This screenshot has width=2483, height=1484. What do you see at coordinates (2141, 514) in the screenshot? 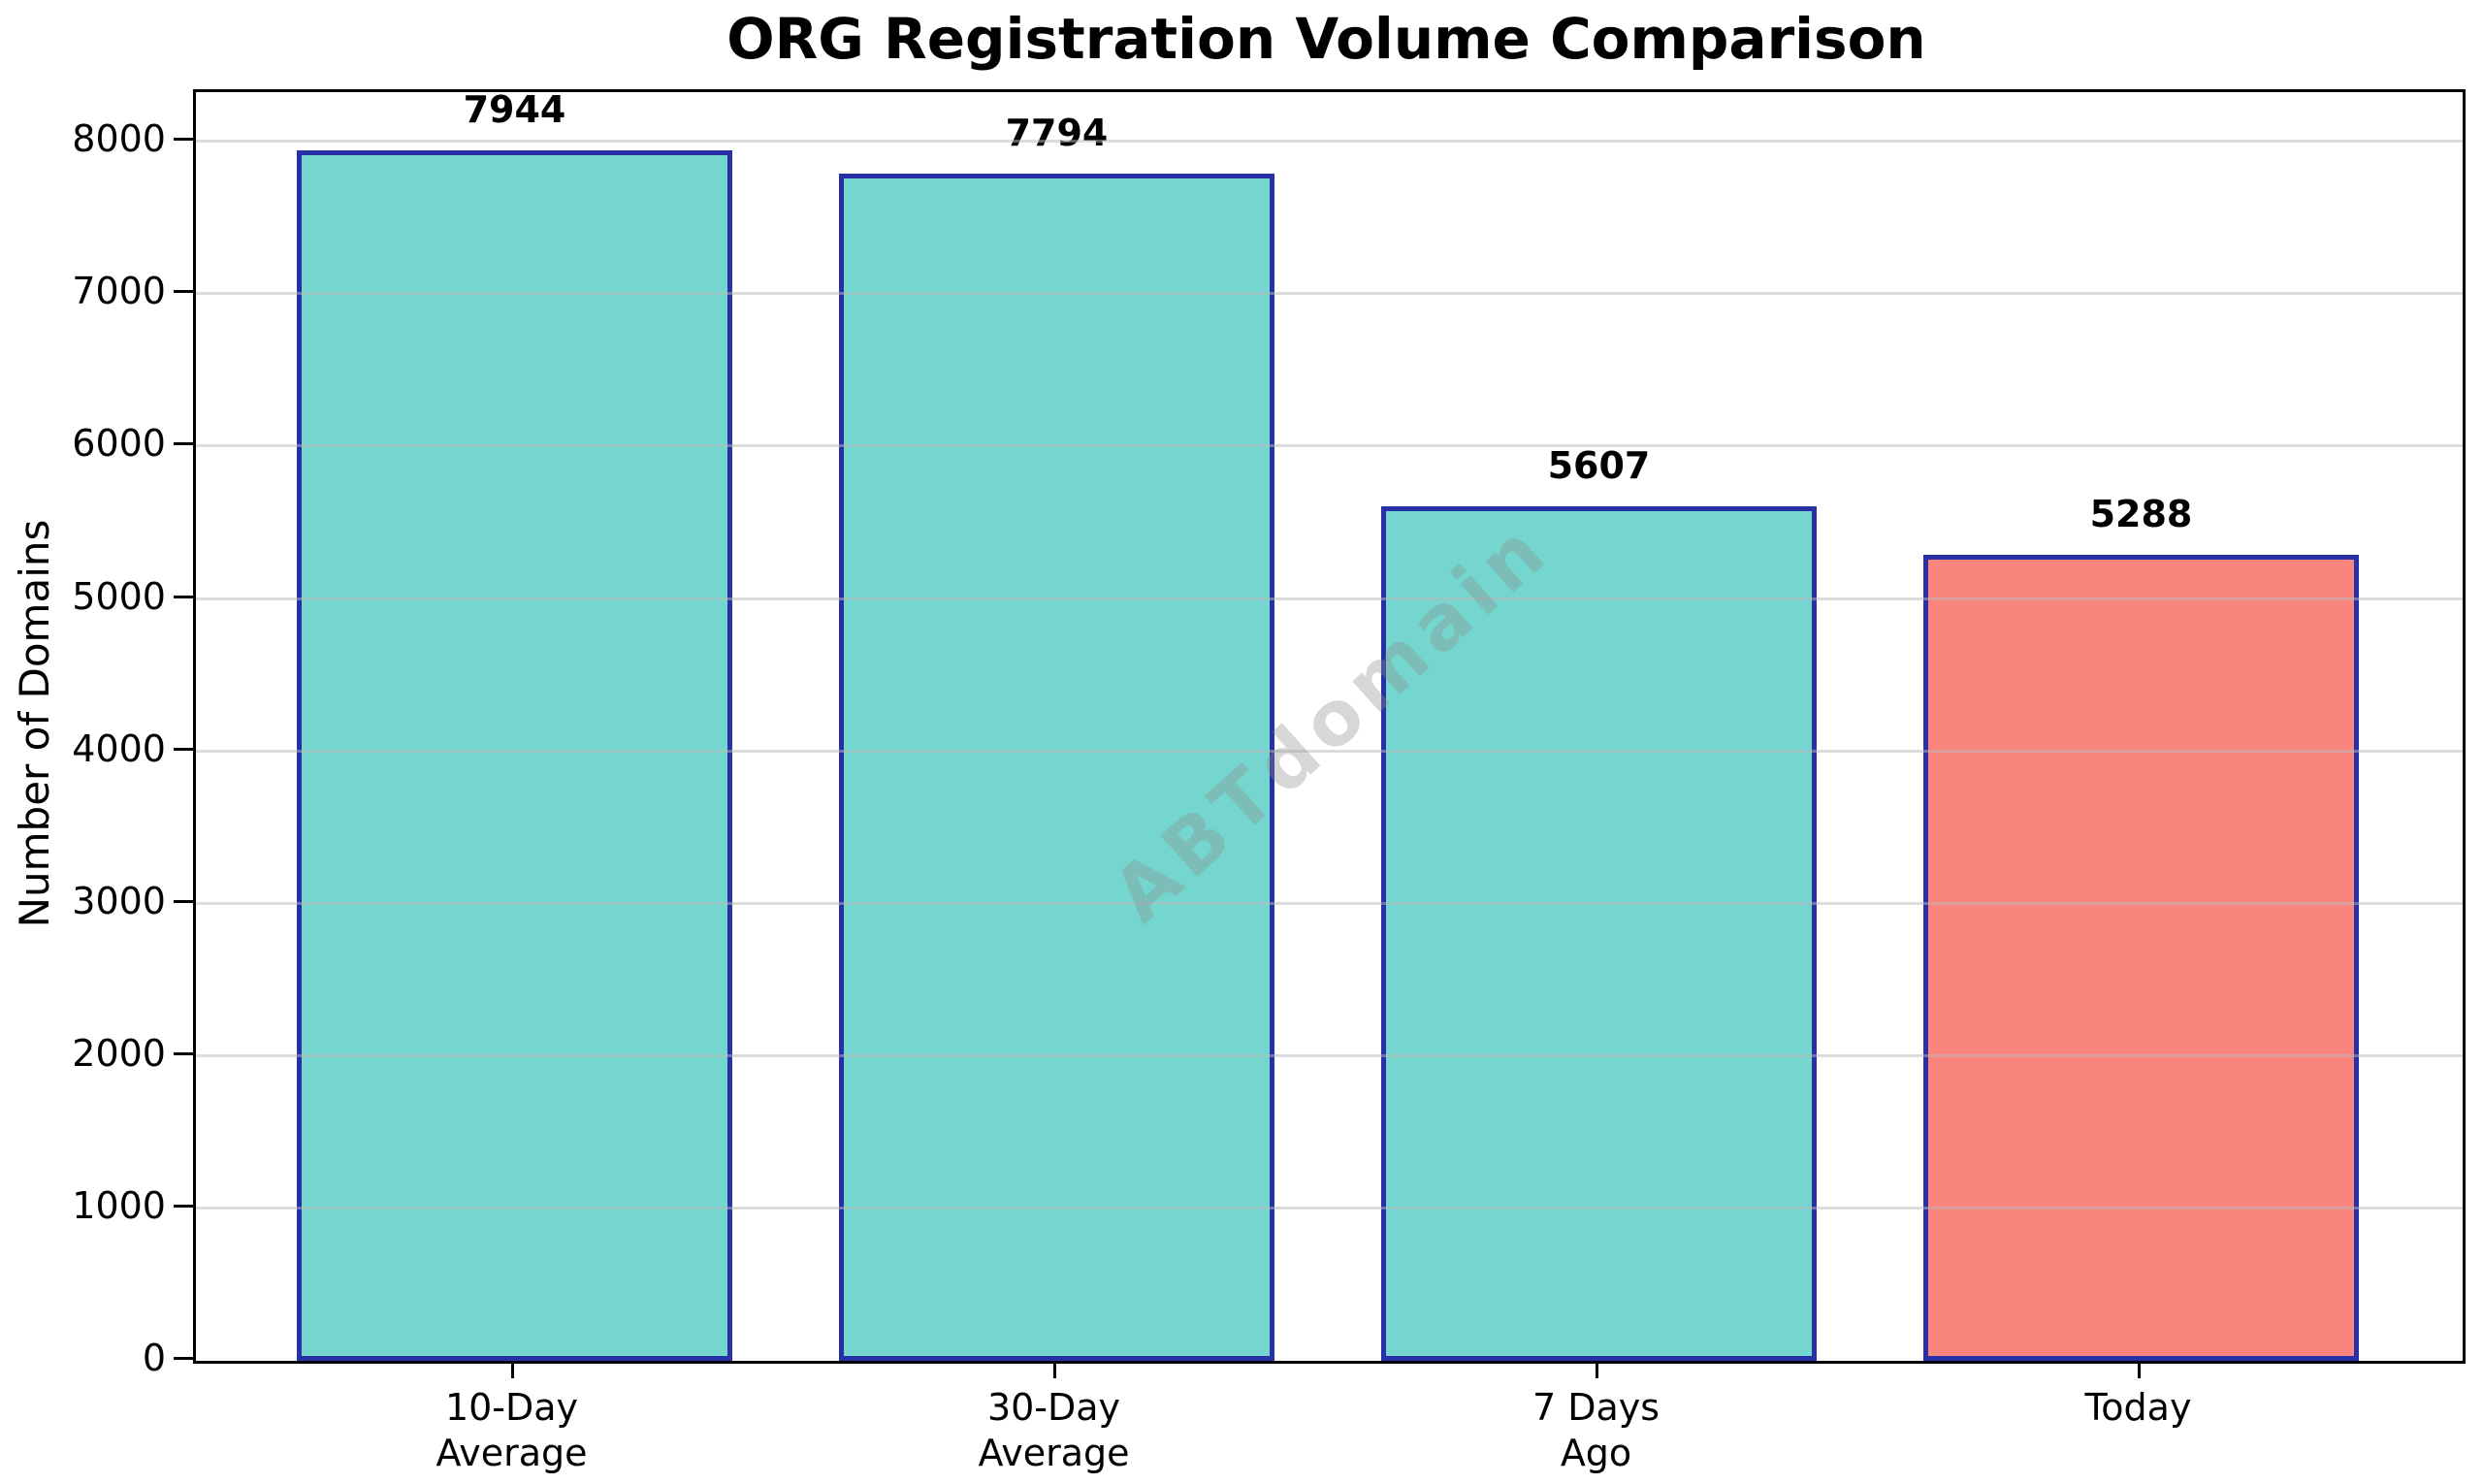
I see `bar-value-label: 5288` at bounding box center [2141, 514].